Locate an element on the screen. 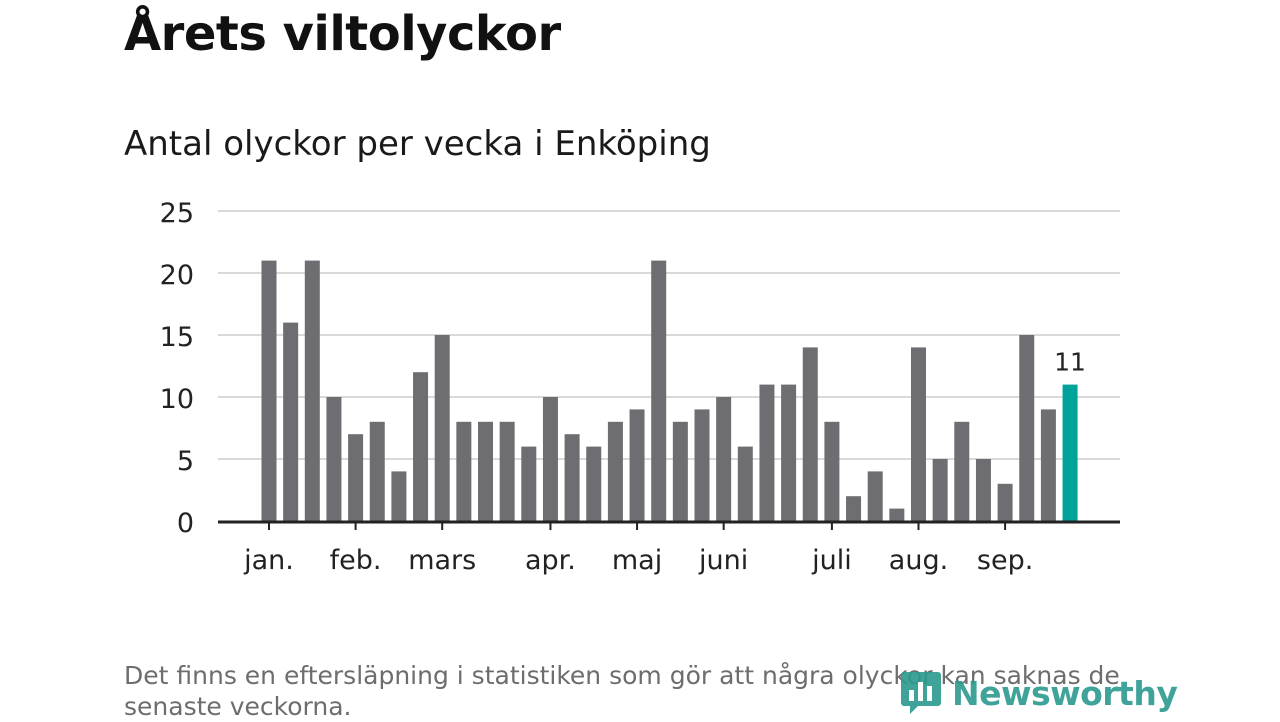  x-tick-label: juni is located at coordinates (723, 560).